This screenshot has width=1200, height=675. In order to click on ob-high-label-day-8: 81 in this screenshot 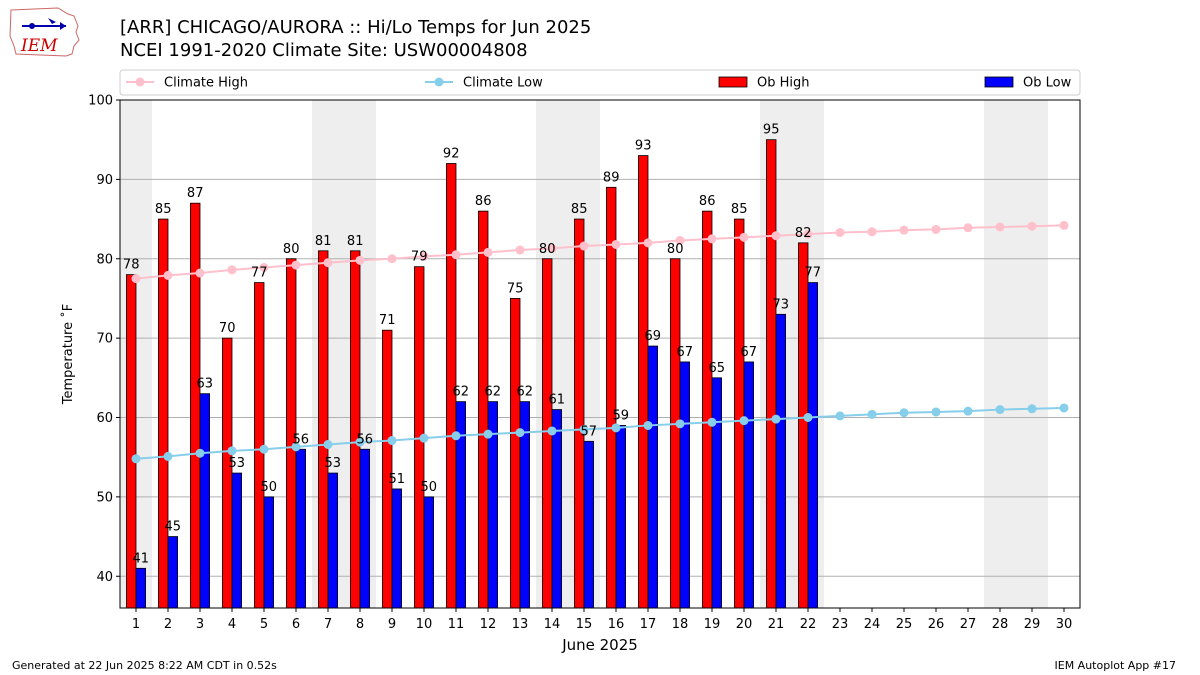, I will do `click(355, 241)`.